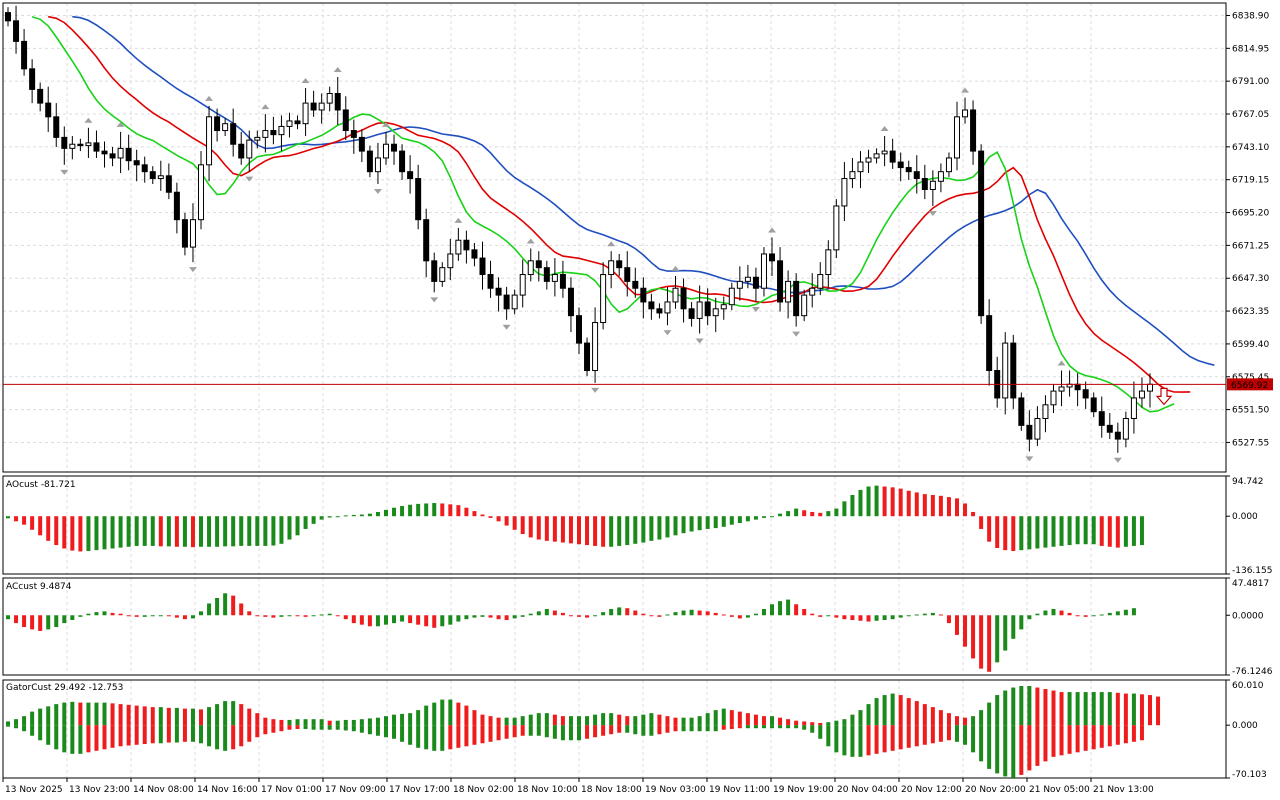  I want to click on ac-label: ACcust 9.4874, so click(39, 587).